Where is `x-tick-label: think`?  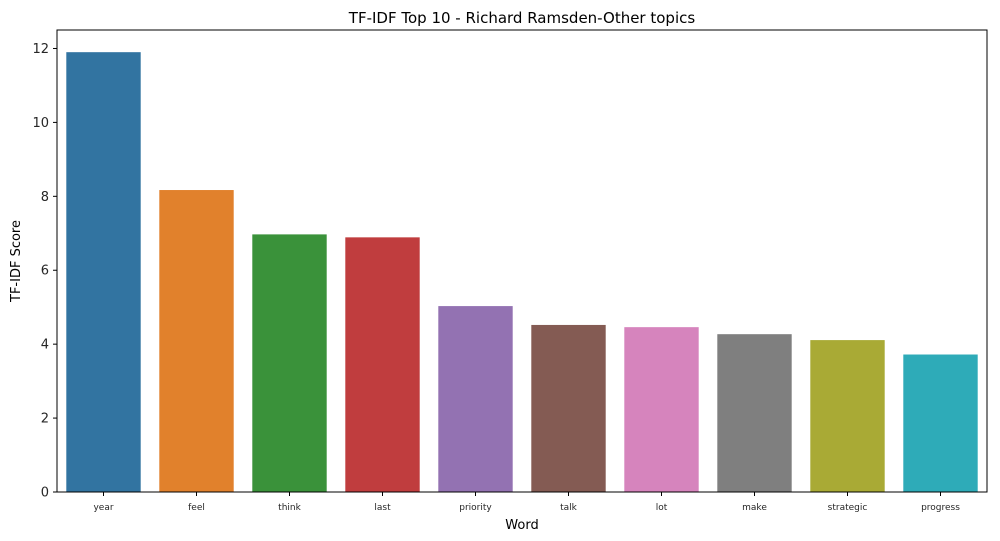
x-tick-label: think is located at coordinates (289, 508).